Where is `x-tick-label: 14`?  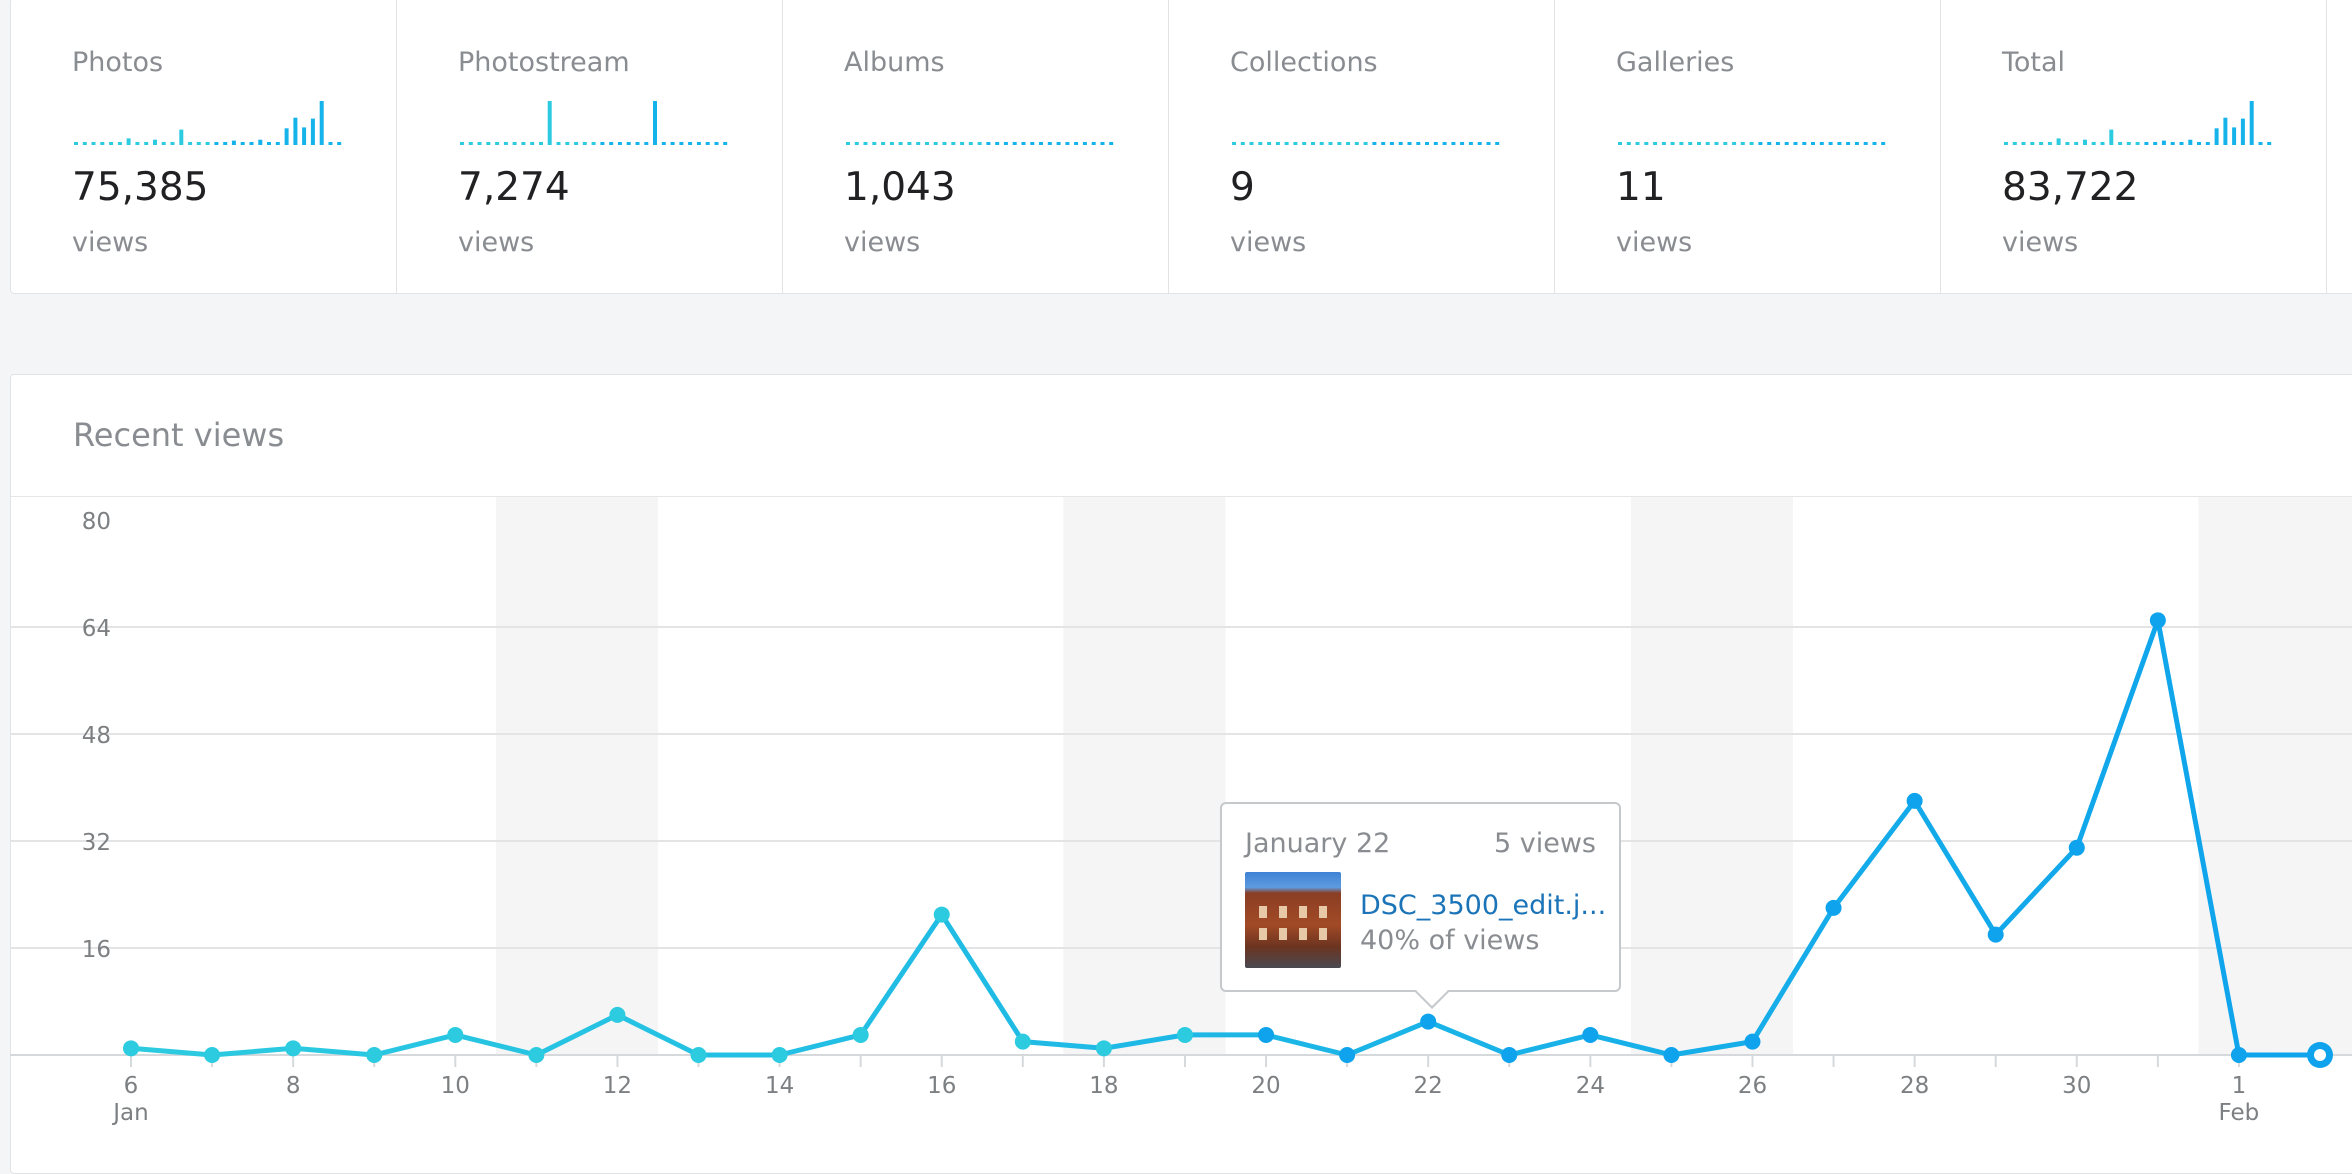 x-tick-label: 14 is located at coordinates (779, 1086).